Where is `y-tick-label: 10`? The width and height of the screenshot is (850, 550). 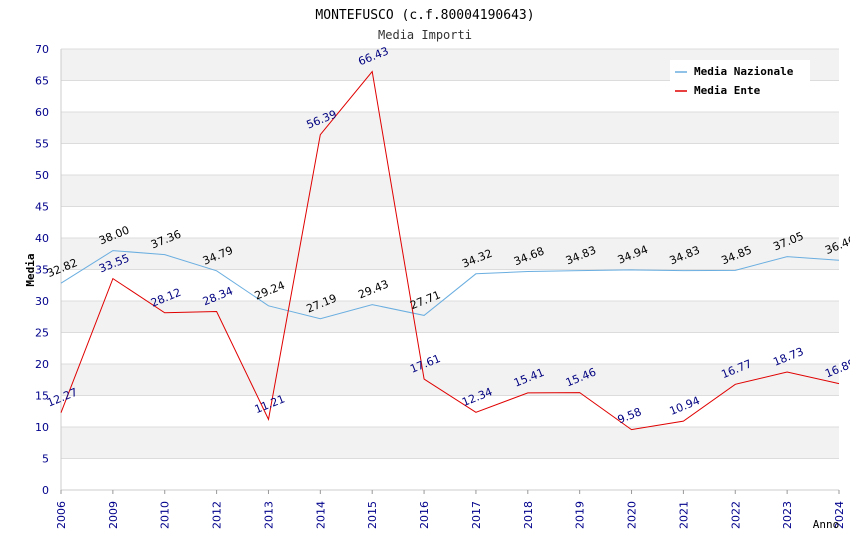 y-tick-label: 10 is located at coordinates (42, 427).